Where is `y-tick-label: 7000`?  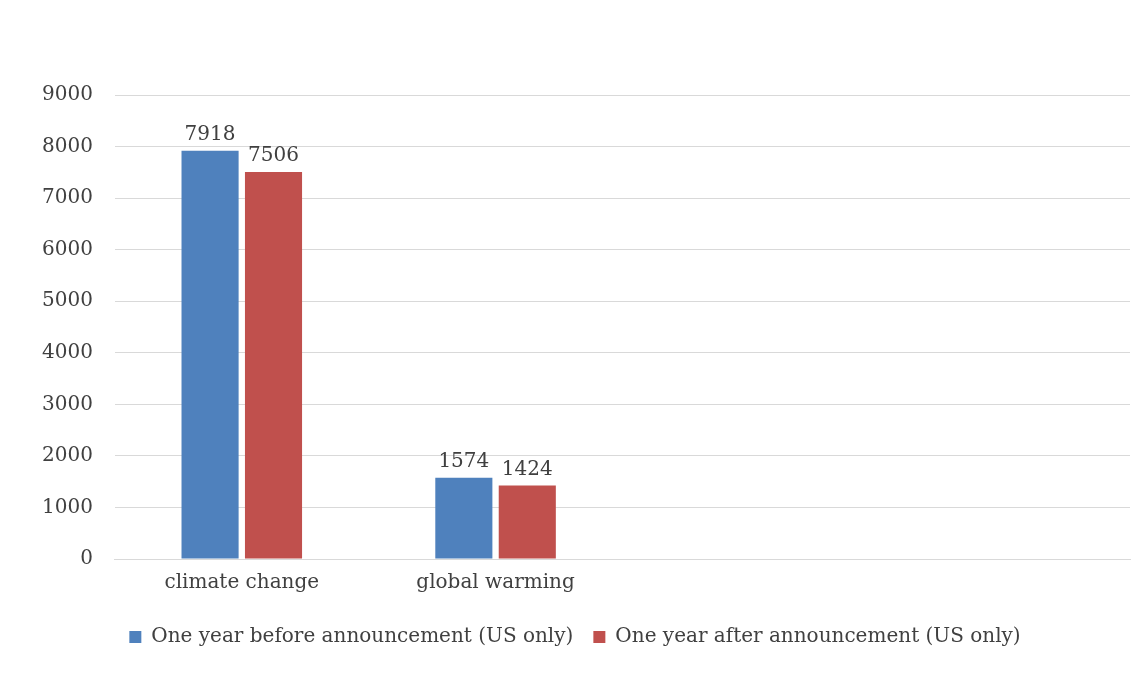 y-tick-label: 7000 is located at coordinates (67, 196).